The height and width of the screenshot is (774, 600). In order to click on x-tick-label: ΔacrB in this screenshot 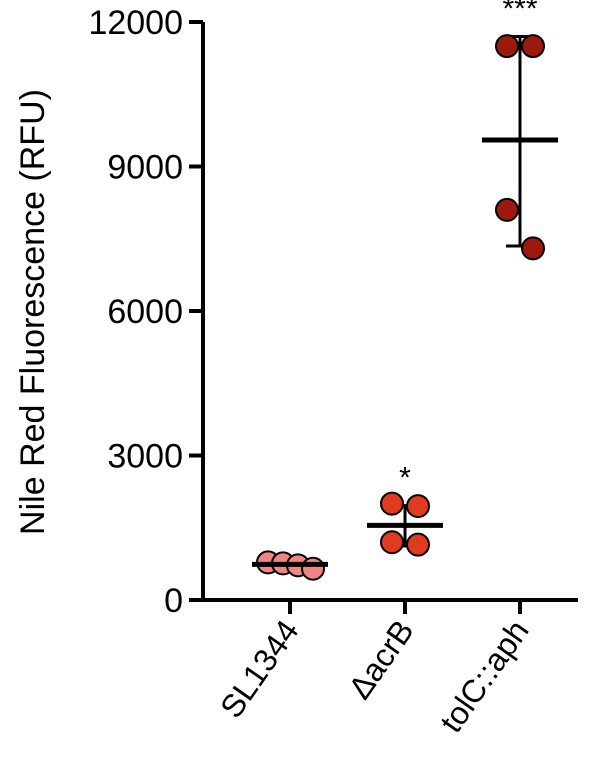, I will do `click(380, 659)`.